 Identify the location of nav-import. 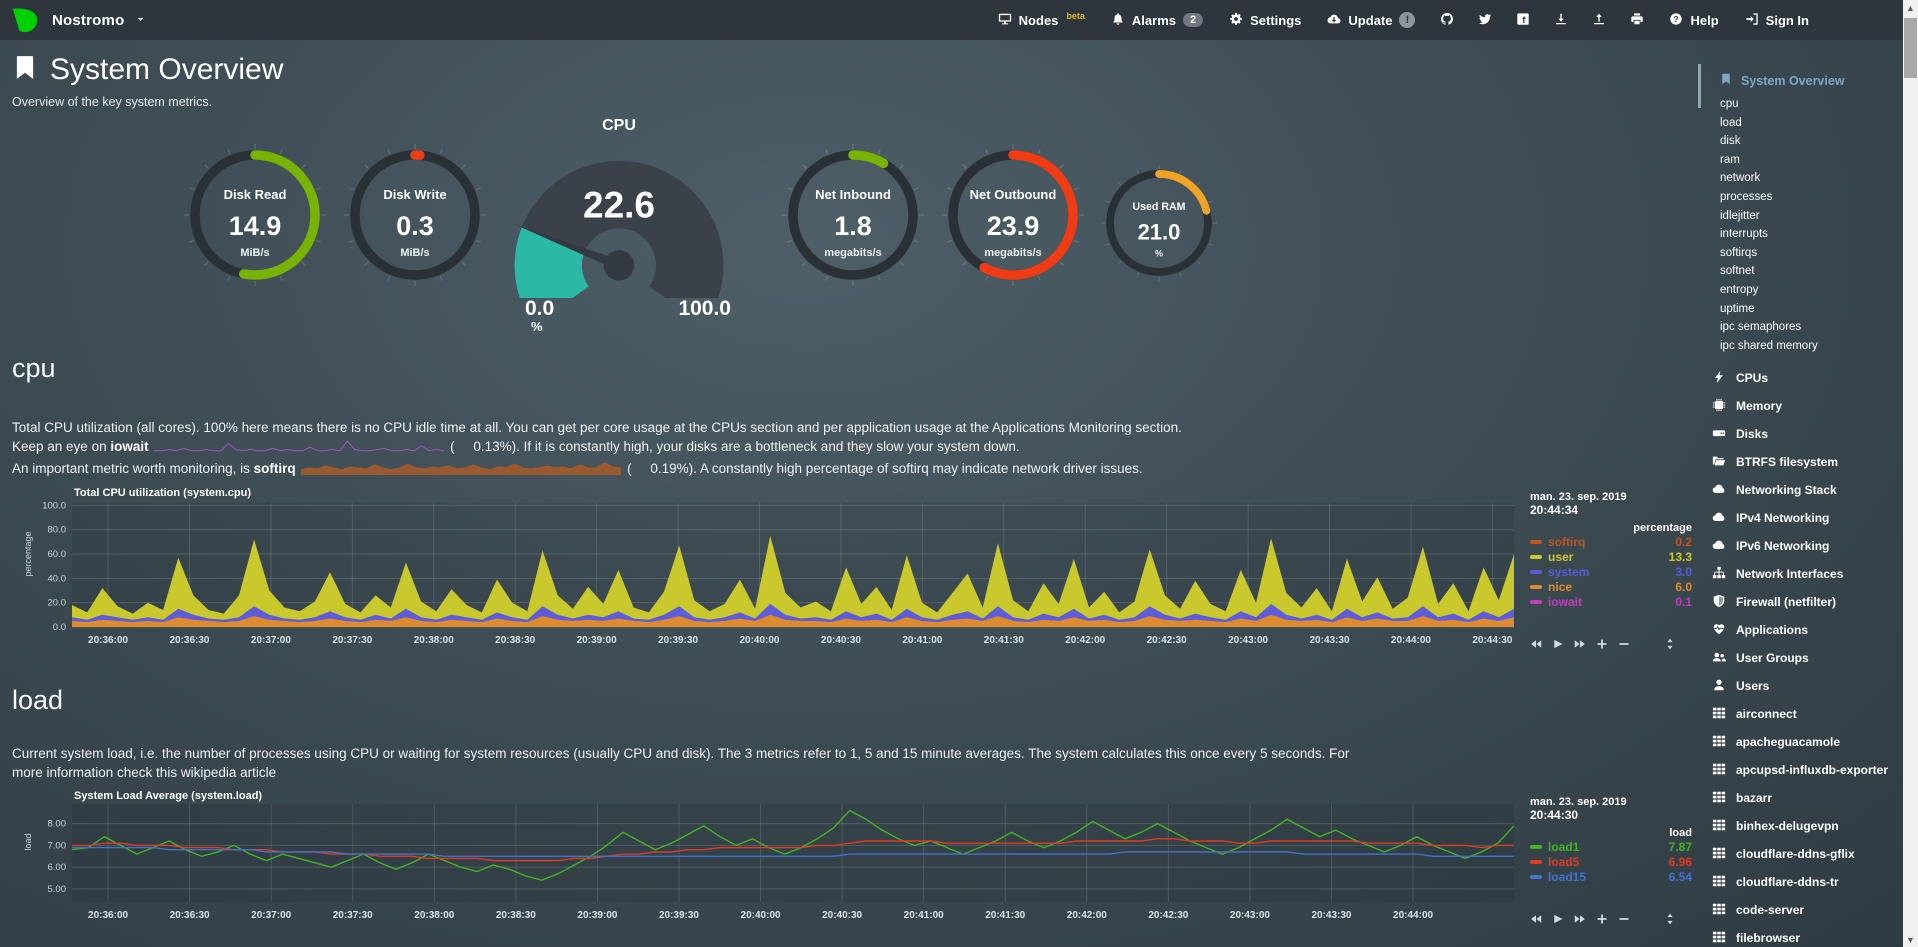
(1561, 20).